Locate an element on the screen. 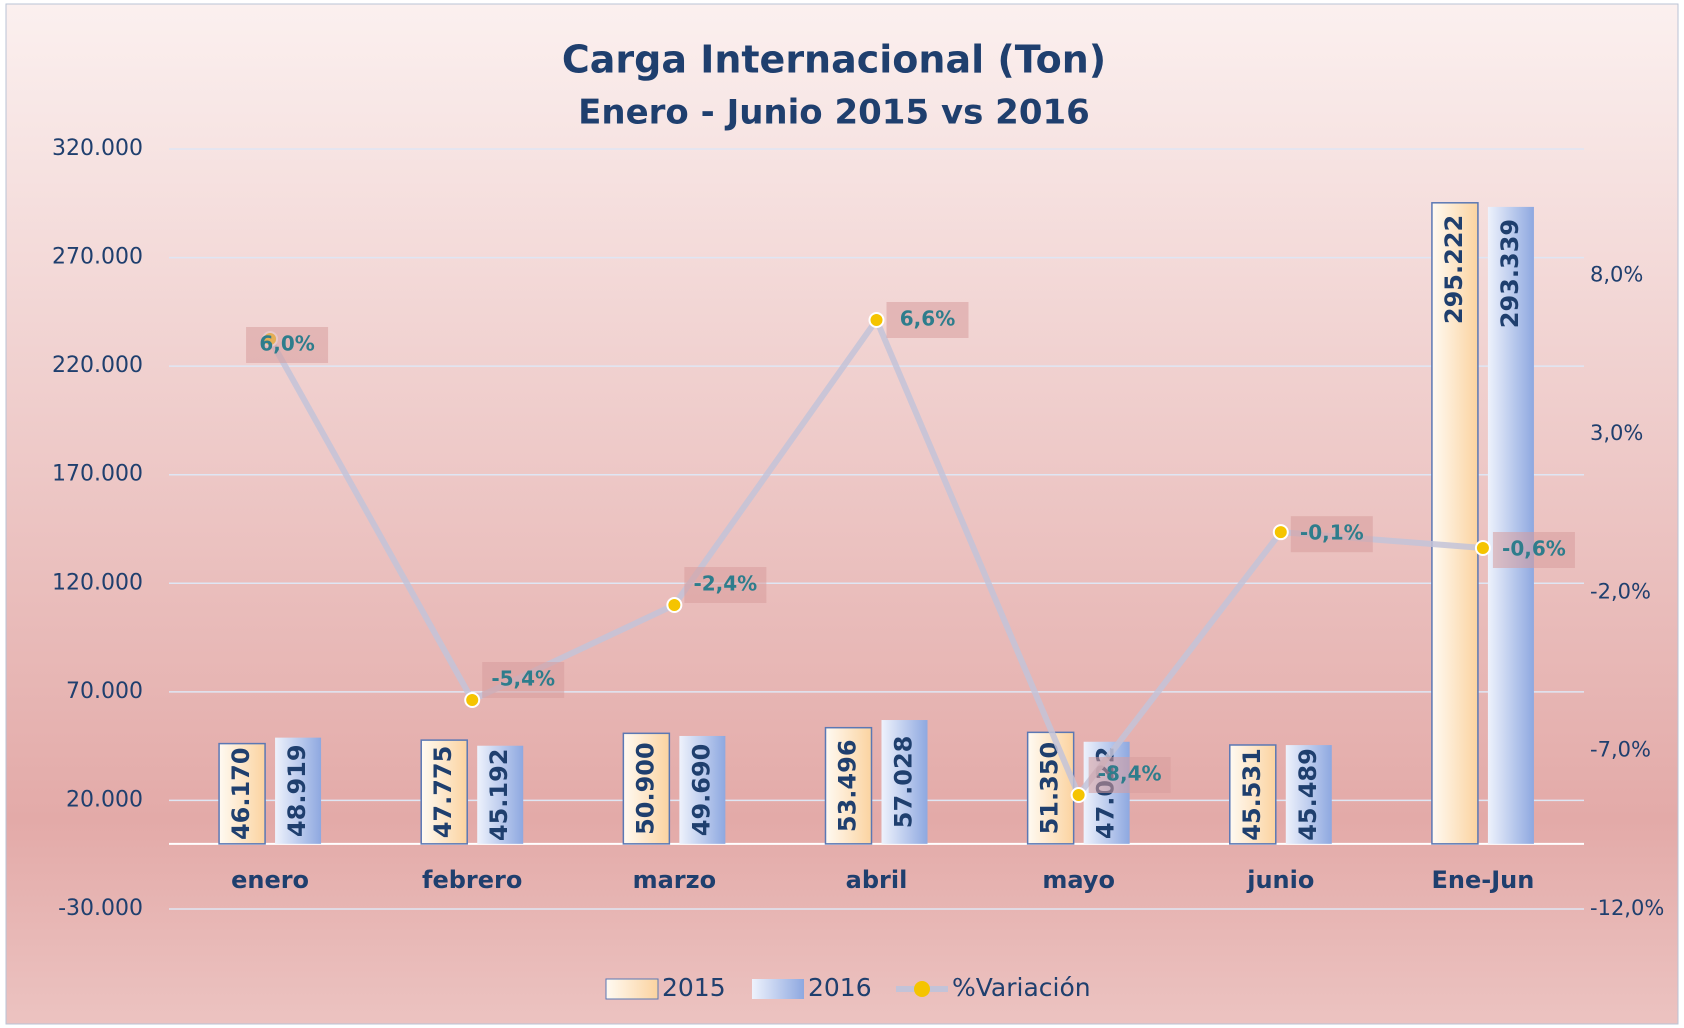 The height and width of the screenshot is (1028, 1684). line-value-label: -0,6% is located at coordinates (1534, 549).